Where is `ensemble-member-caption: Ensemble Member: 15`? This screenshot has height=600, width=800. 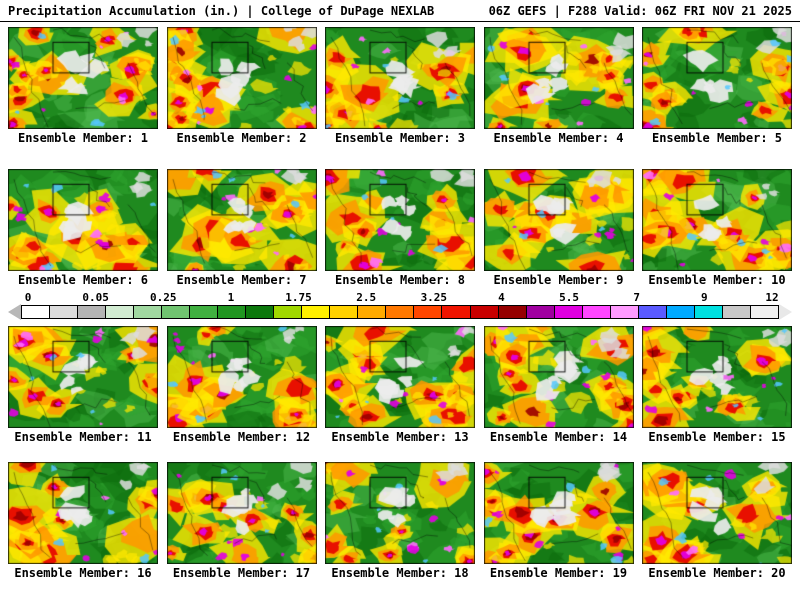 ensemble-member-caption: Ensemble Member: 15 is located at coordinates (717, 437).